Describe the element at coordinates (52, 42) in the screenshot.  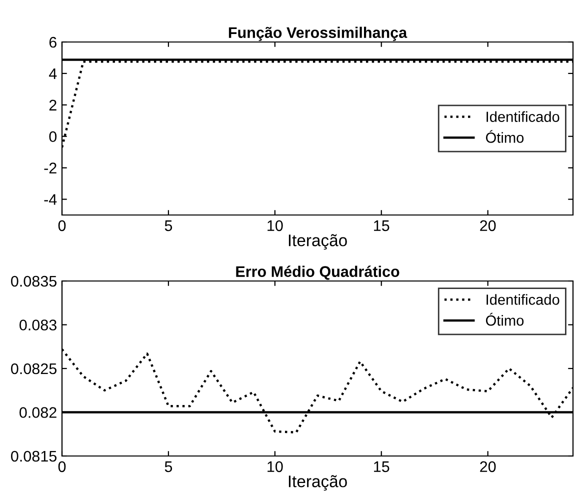
I see `y-tick-label: 6` at that location.